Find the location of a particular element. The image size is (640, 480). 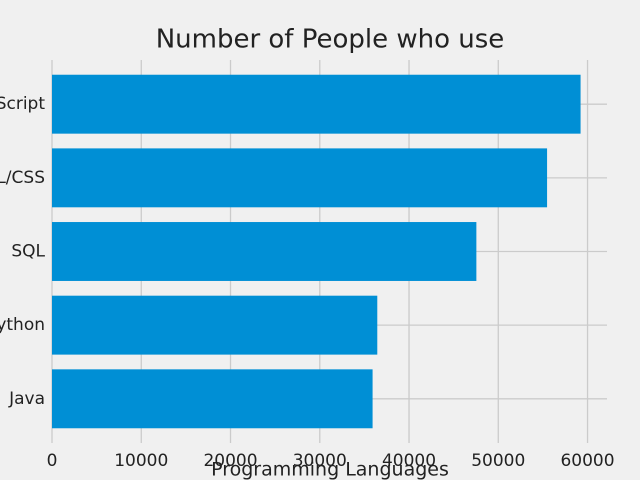

x-tick-label: 40000 is located at coordinates (409, 461).